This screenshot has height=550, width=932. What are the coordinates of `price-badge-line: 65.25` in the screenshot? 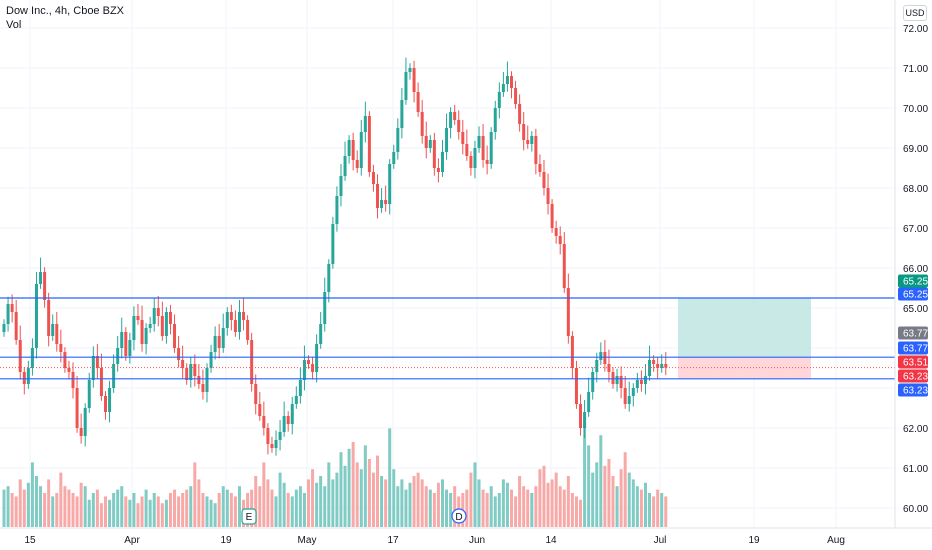 It's located at (913, 294).